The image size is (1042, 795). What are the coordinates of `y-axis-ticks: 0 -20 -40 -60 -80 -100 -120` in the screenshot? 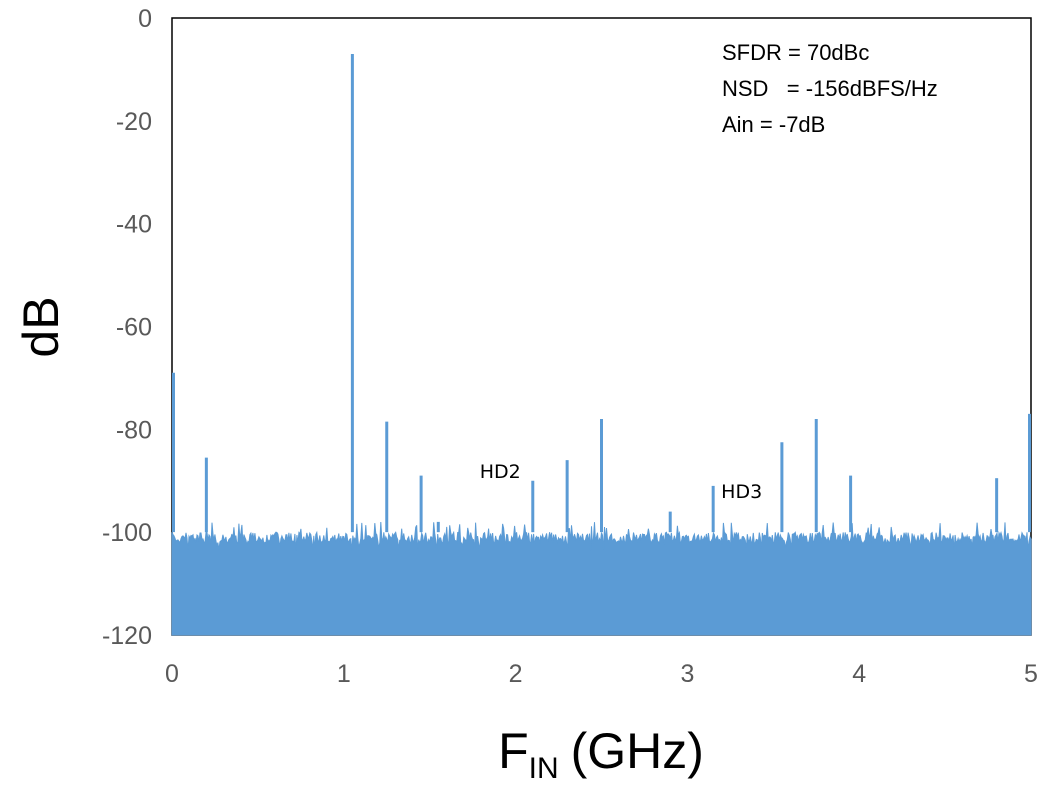 It's located at (127, 327).